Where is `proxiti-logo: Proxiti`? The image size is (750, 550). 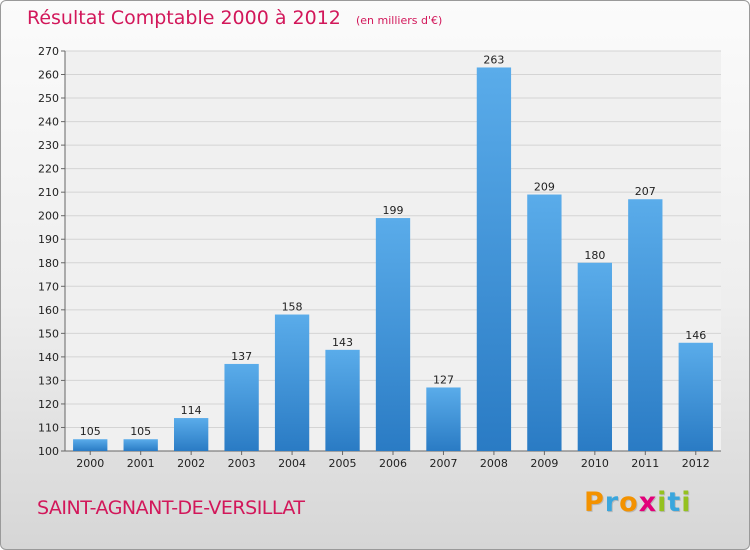
proxiti-logo: Proxiti is located at coordinates (638, 502).